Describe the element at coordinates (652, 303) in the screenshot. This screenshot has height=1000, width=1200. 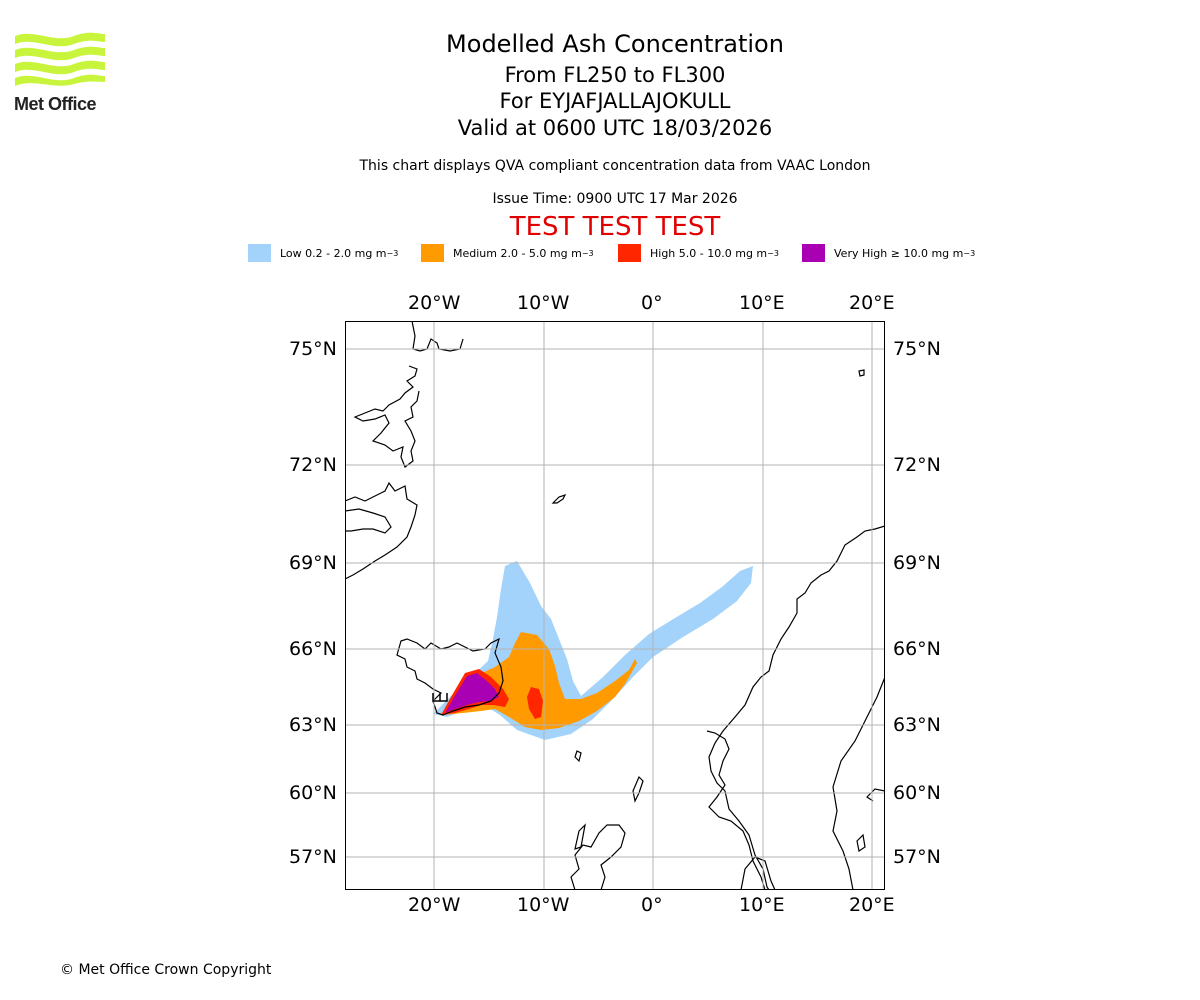
I see `lon-label-top-0: 0°` at that location.